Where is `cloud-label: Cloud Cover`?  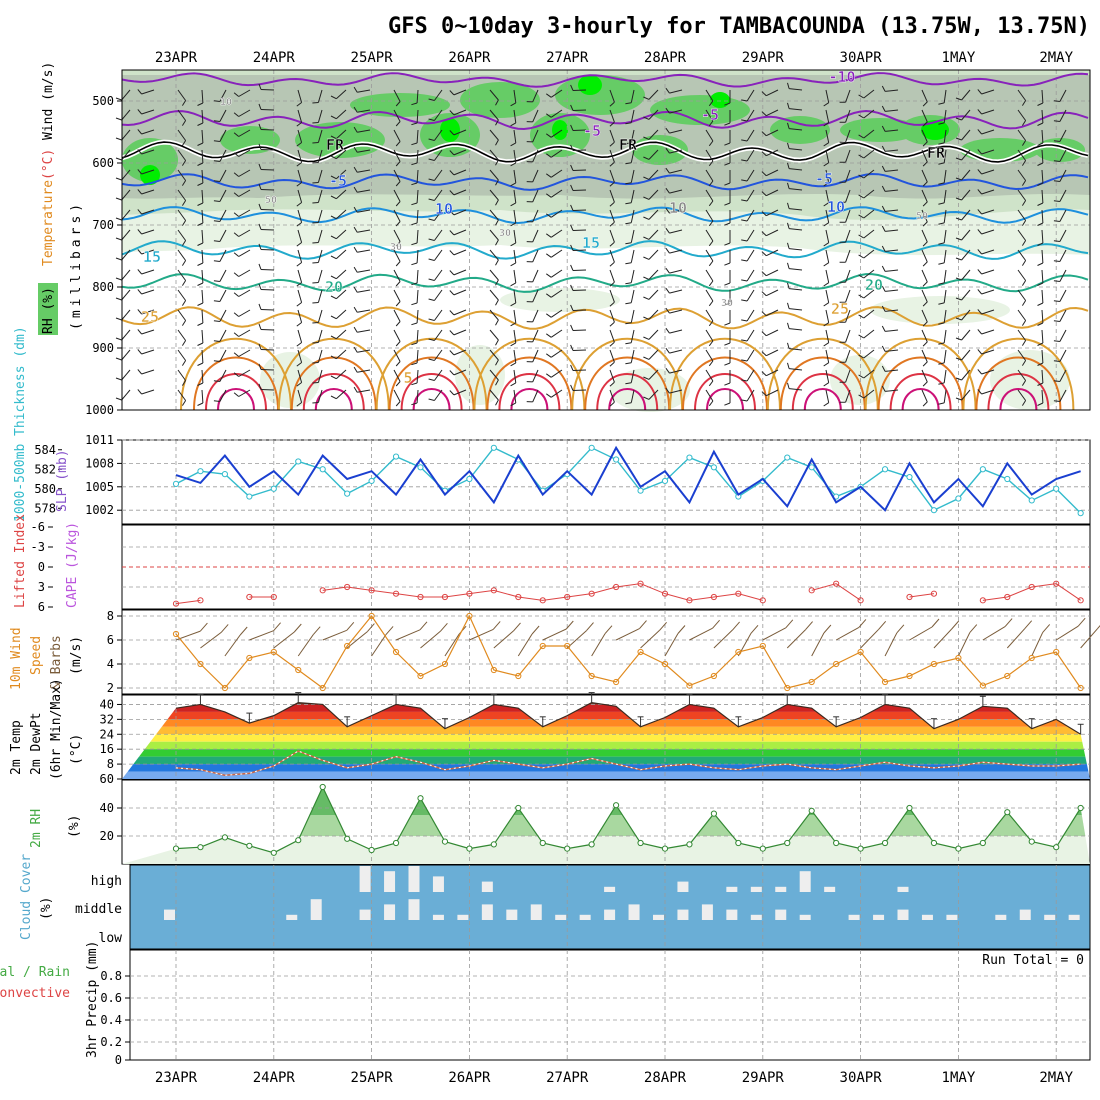
cloud-label: Cloud Cover is located at coordinates (26, 897).